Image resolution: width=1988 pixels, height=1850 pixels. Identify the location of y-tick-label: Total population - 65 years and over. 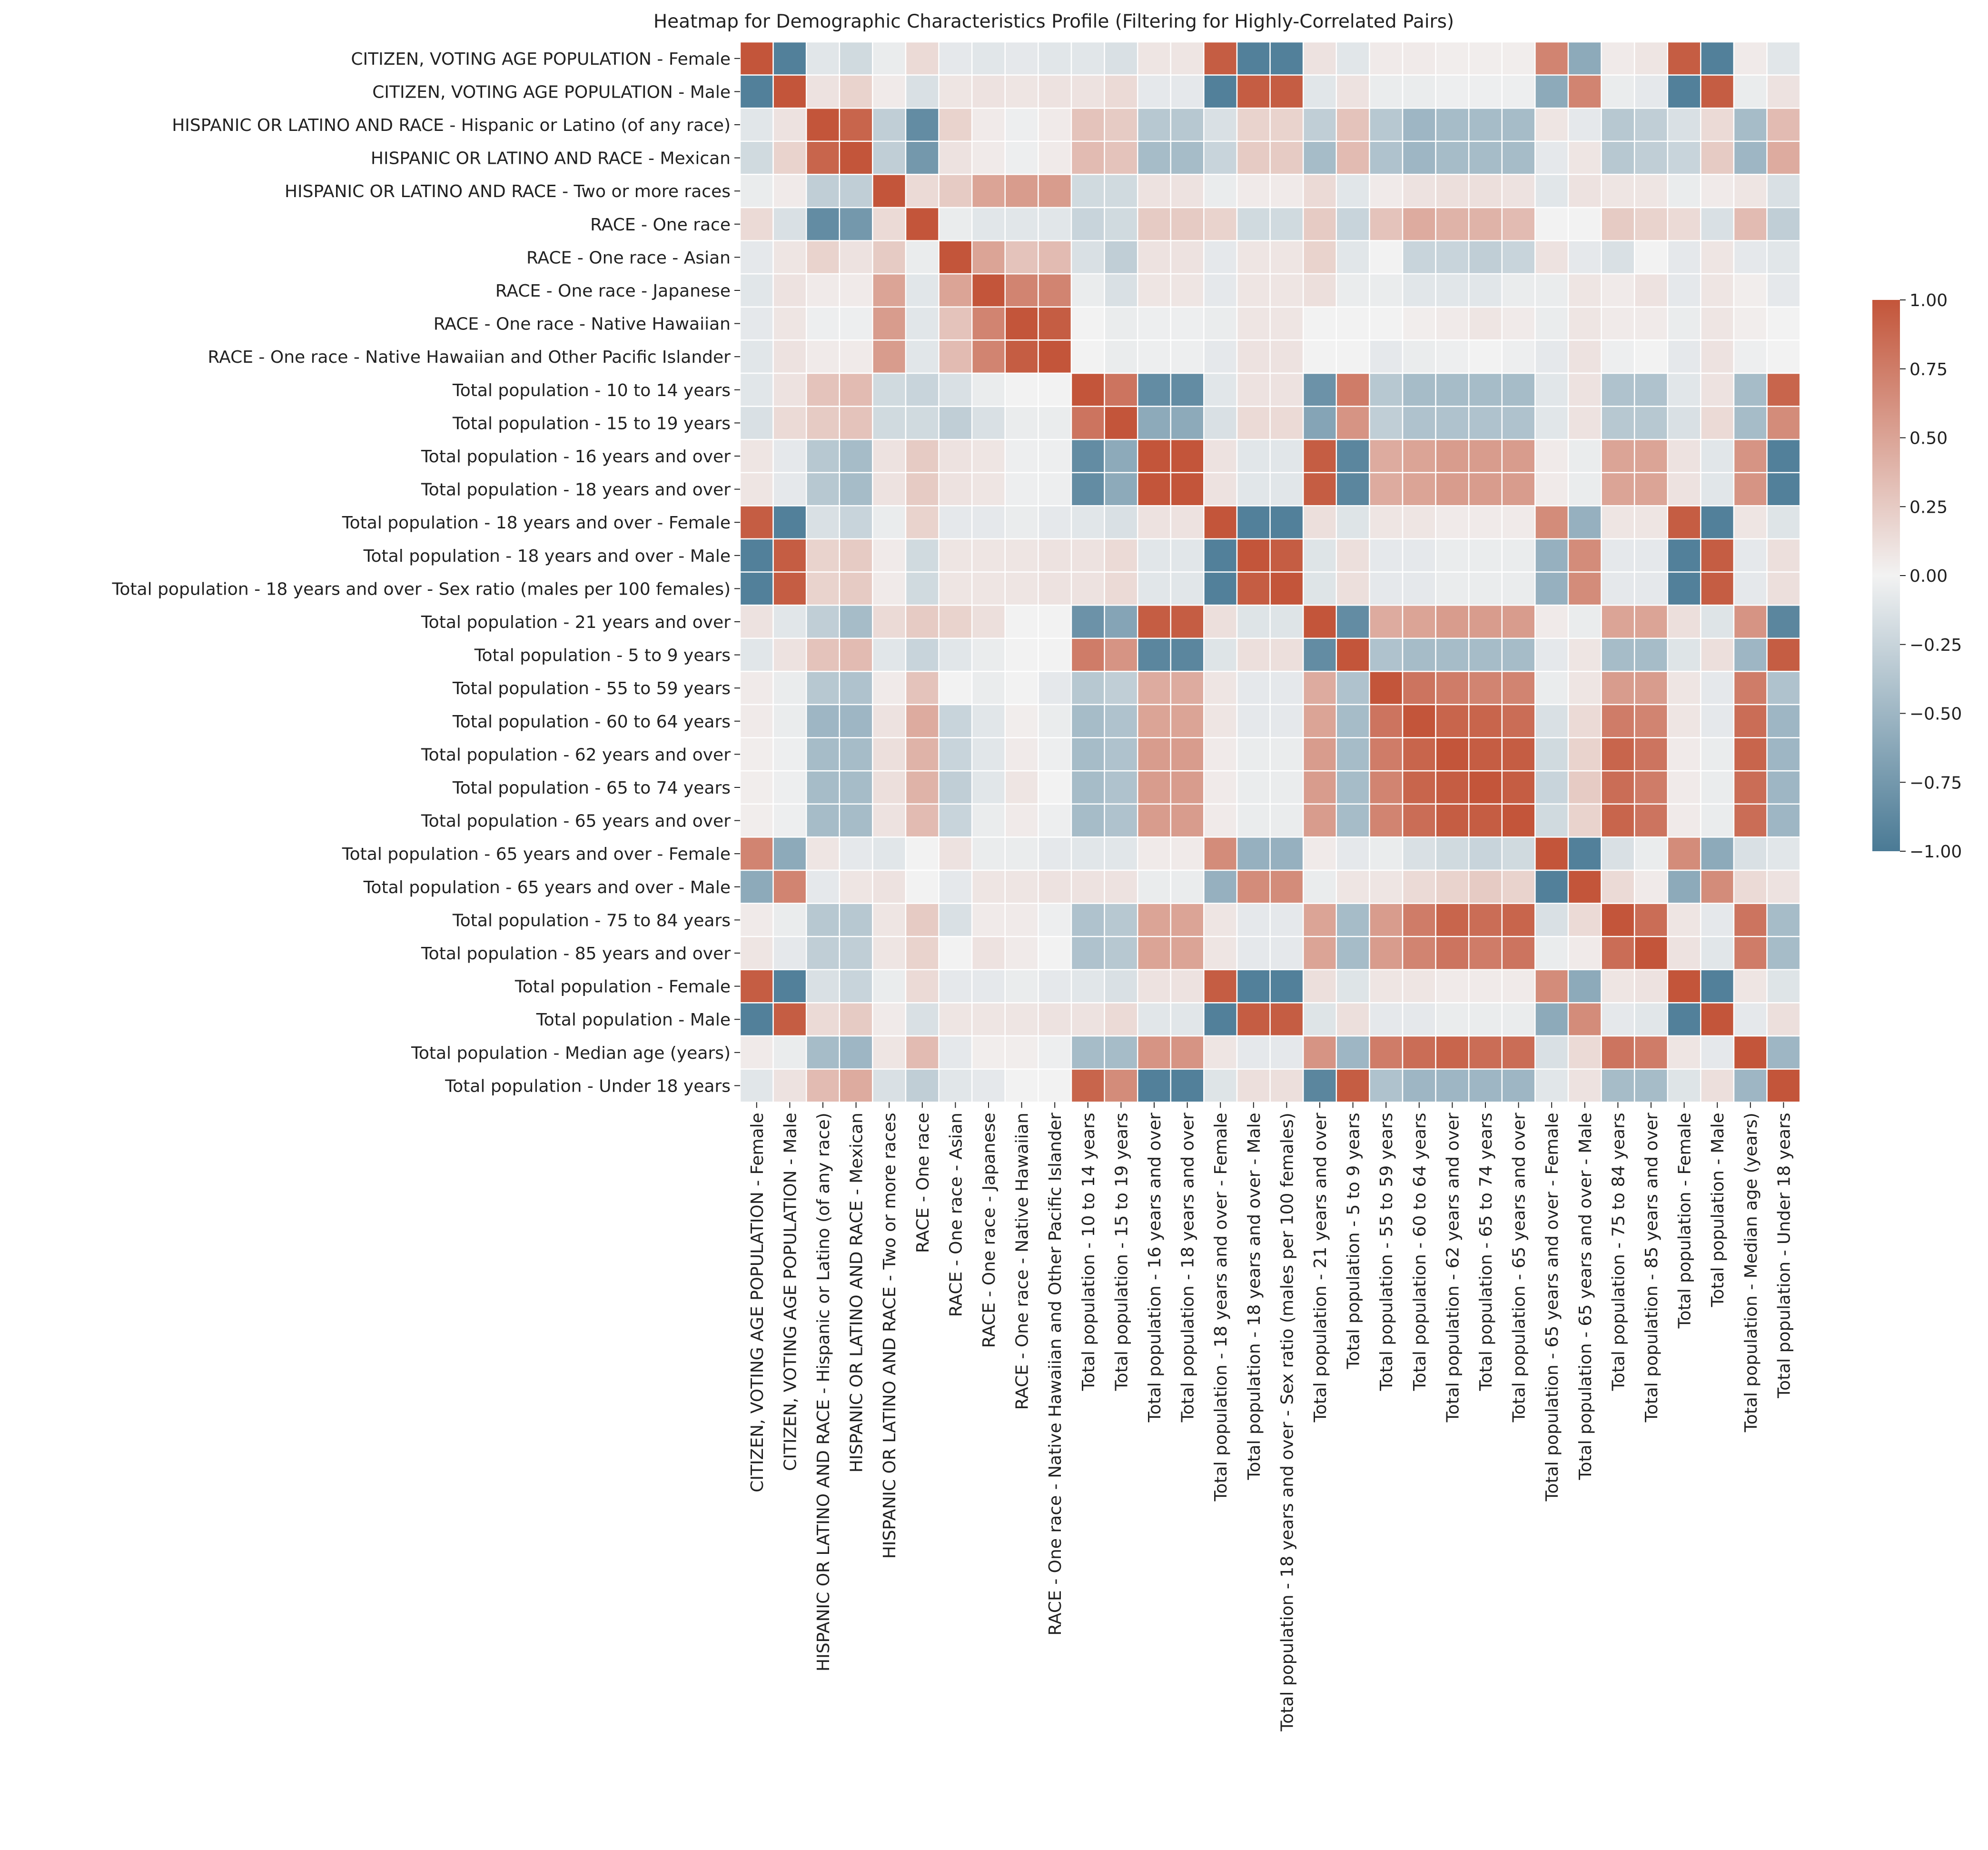
(576, 821).